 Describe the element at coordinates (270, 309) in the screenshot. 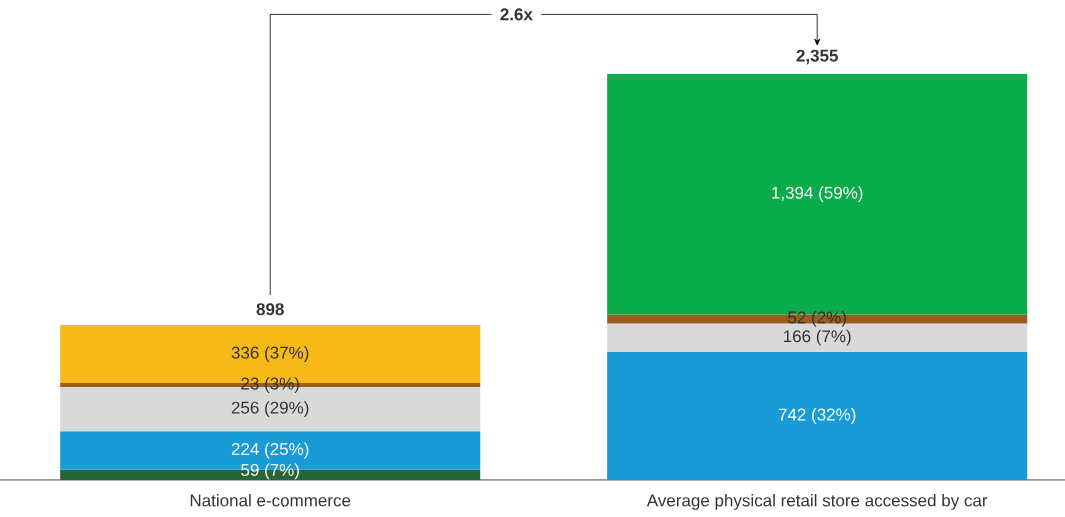

I see `total-label: 898` at that location.